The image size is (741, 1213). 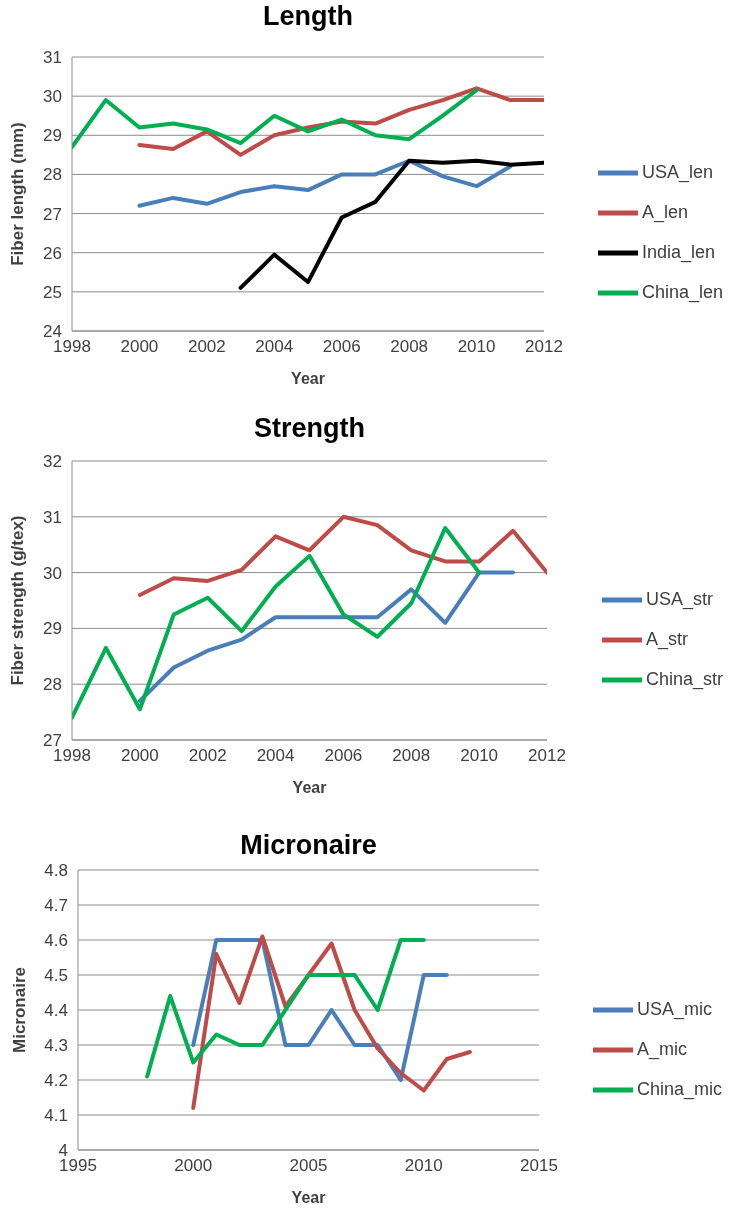 What do you see at coordinates (56, 1046) in the screenshot?
I see `y-tick-label: 4.3` at bounding box center [56, 1046].